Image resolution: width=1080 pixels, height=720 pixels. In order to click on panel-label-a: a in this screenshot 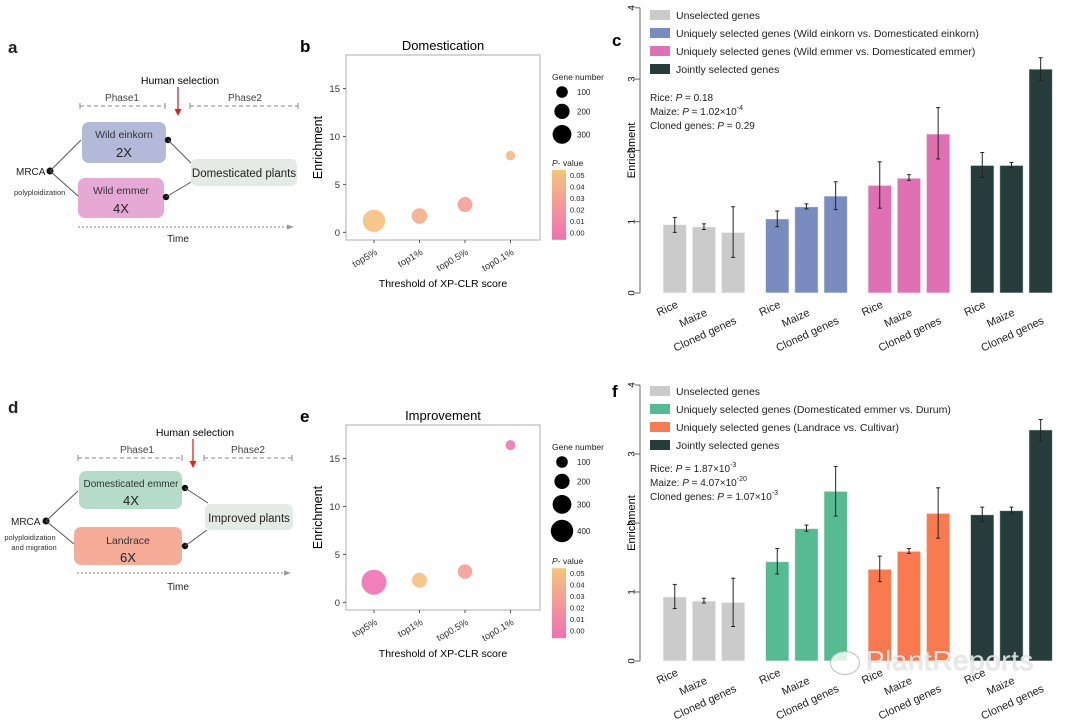, I will do `click(13, 47)`.